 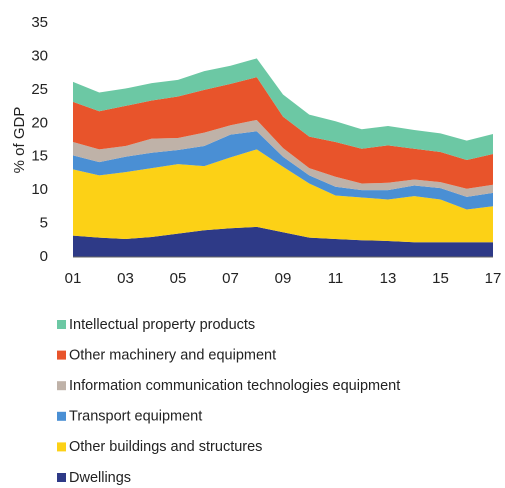 I want to click on x-tick-label: 11, so click(x=336, y=278).